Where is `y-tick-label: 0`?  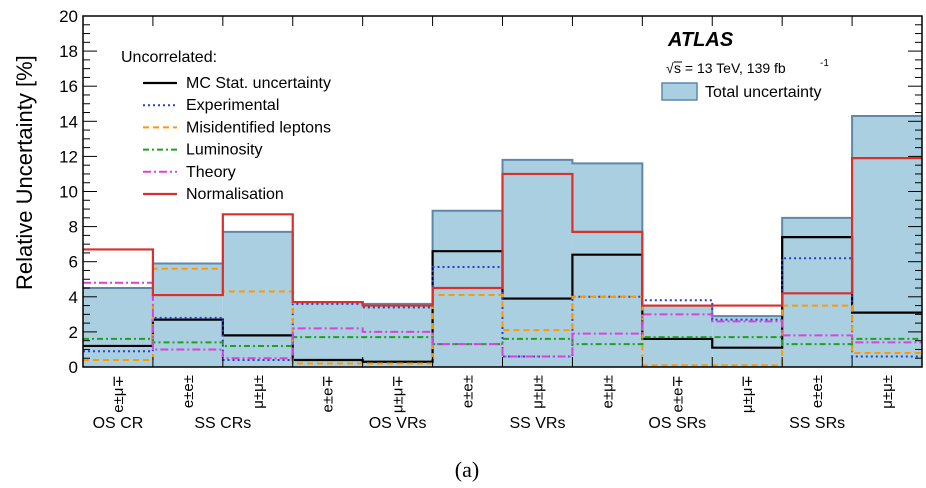
y-tick-label: 0 is located at coordinates (73, 367).